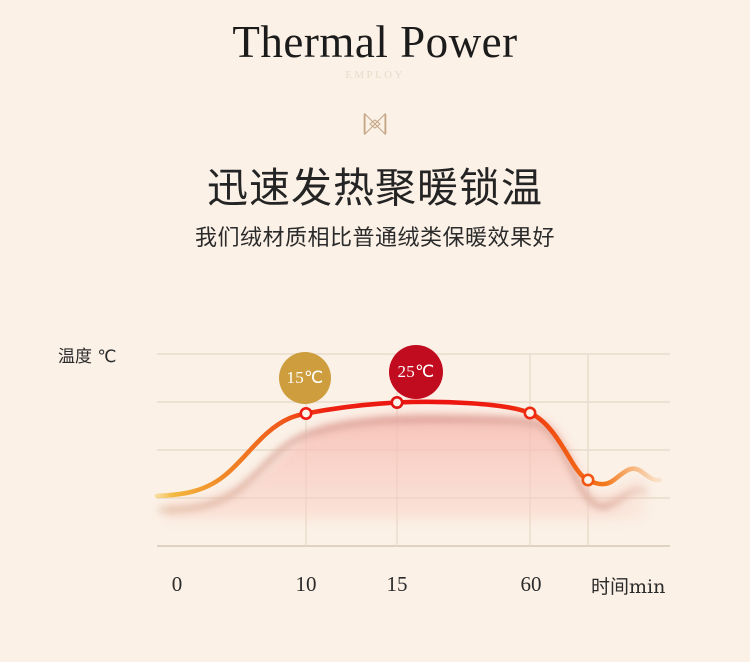 Image resolution: width=750 pixels, height=662 pixels. I want to click on data-point-markers, so click(447, 441).